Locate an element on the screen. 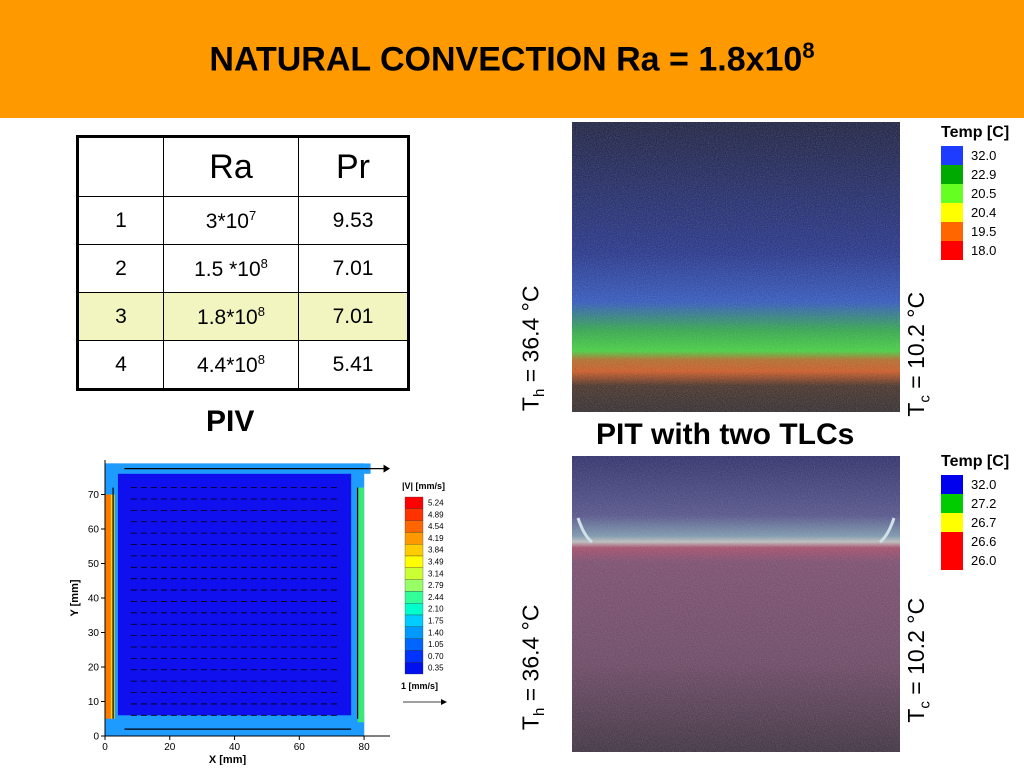  reference-vector-arrowhead is located at coordinates (444, 702).